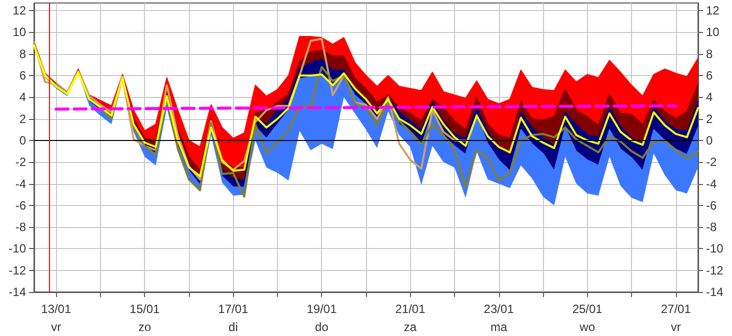 Image resolution: width=732 pixels, height=336 pixels. What do you see at coordinates (20, 183) in the screenshot?
I see `y-tick-label: -4` at bounding box center [20, 183].